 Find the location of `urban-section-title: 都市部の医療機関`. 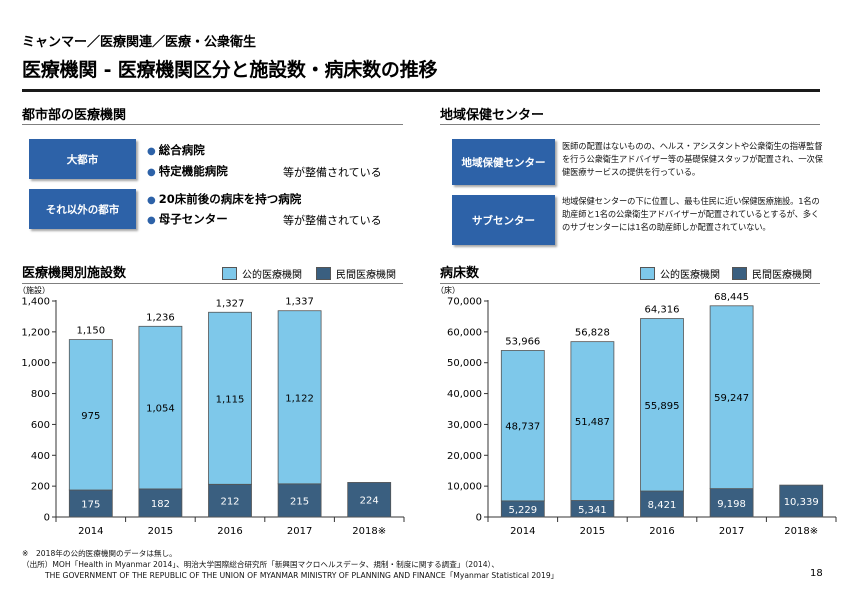

urban-section-title: 都市部の医療機関 is located at coordinates (74, 115).